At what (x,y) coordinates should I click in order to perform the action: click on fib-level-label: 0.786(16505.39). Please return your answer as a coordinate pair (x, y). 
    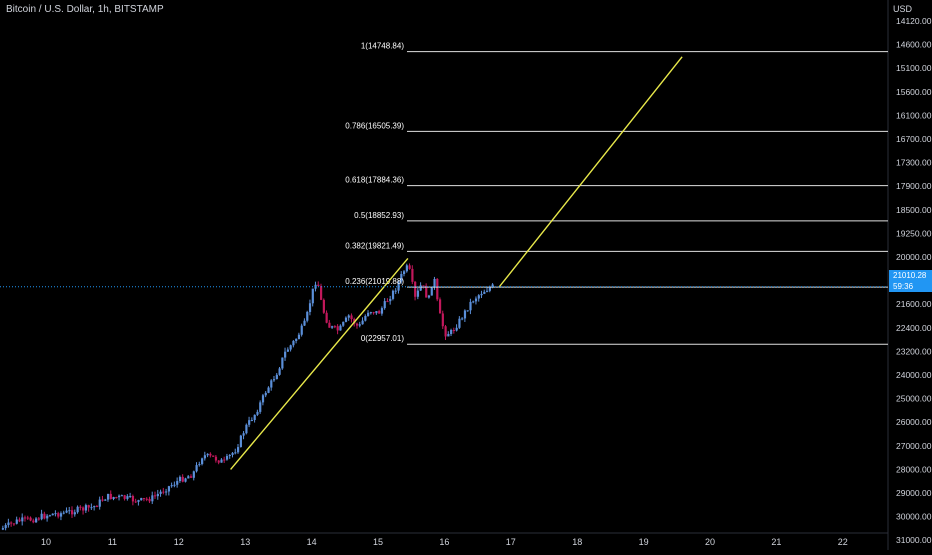
    Looking at the image, I should click on (374, 125).